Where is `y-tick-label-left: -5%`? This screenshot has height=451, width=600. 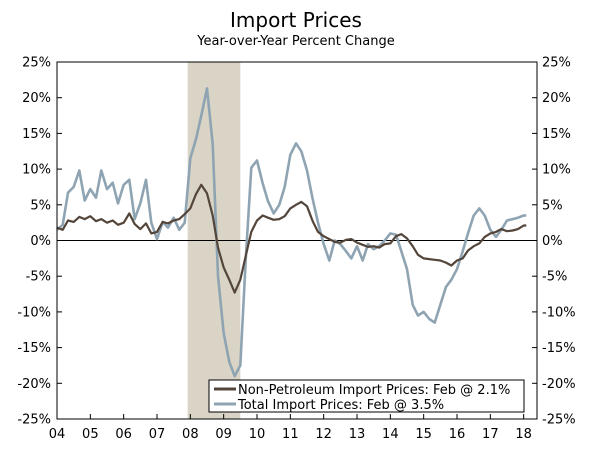
y-tick-label-left: -5% is located at coordinates (38, 277).